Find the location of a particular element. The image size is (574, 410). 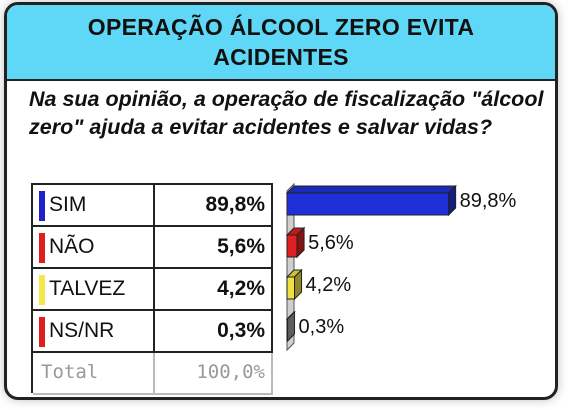

row-label: TALVEZ is located at coordinates (87, 288).